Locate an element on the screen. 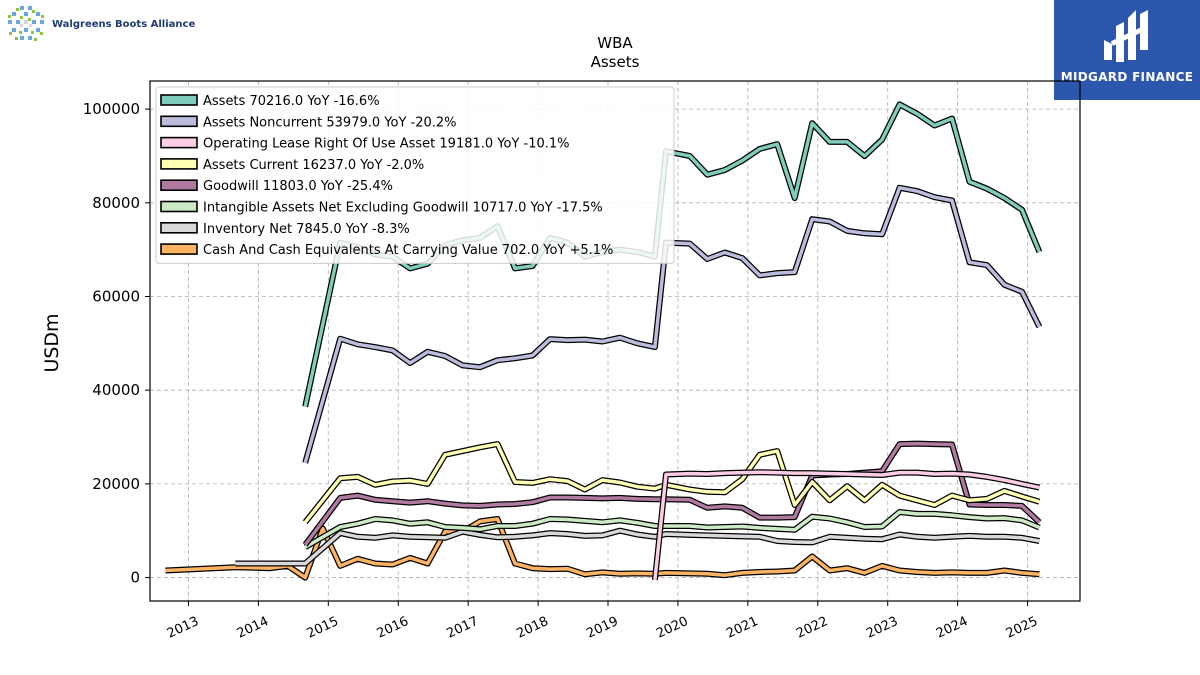 Image resolution: width=1200 pixels, height=675 pixels. legend-box is located at coordinates (415, 175).